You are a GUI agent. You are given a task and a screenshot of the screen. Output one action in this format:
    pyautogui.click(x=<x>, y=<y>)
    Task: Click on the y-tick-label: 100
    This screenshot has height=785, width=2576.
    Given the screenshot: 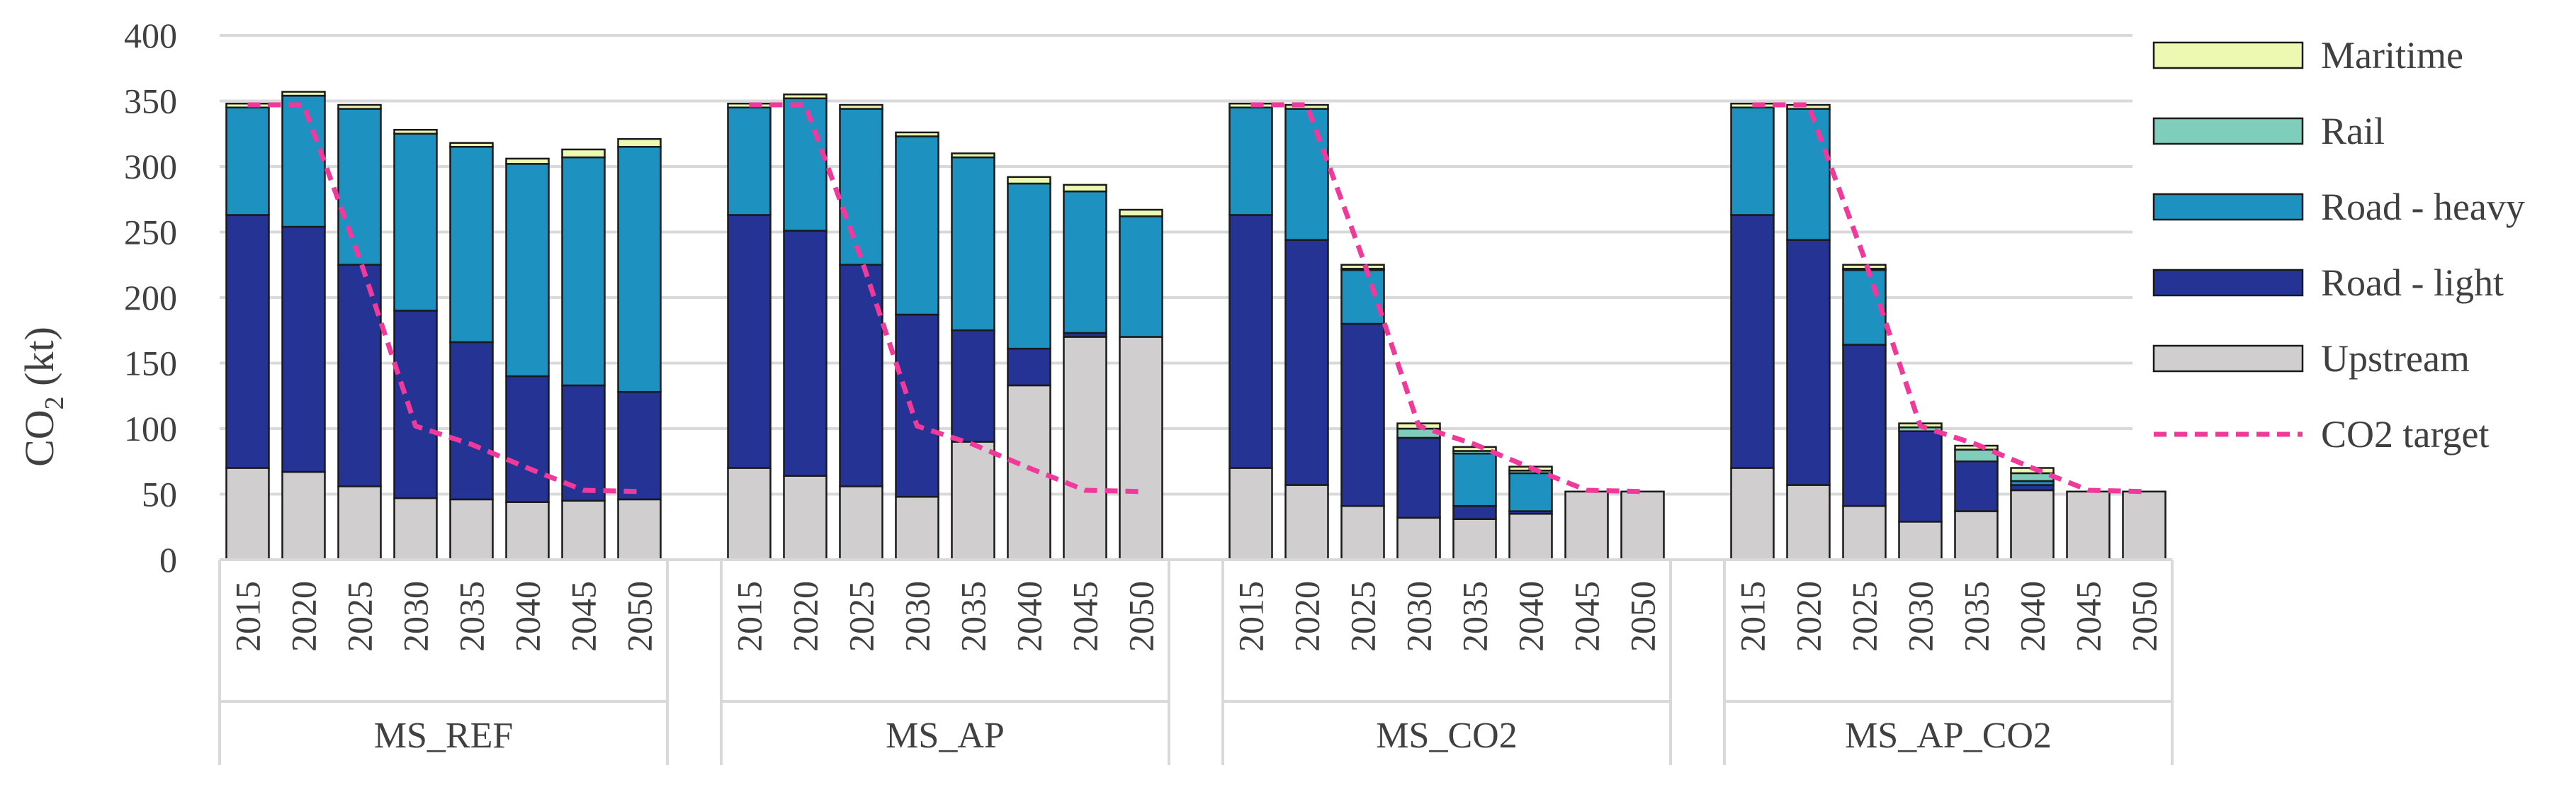 What is the action you would take?
    pyautogui.click(x=150, y=428)
    